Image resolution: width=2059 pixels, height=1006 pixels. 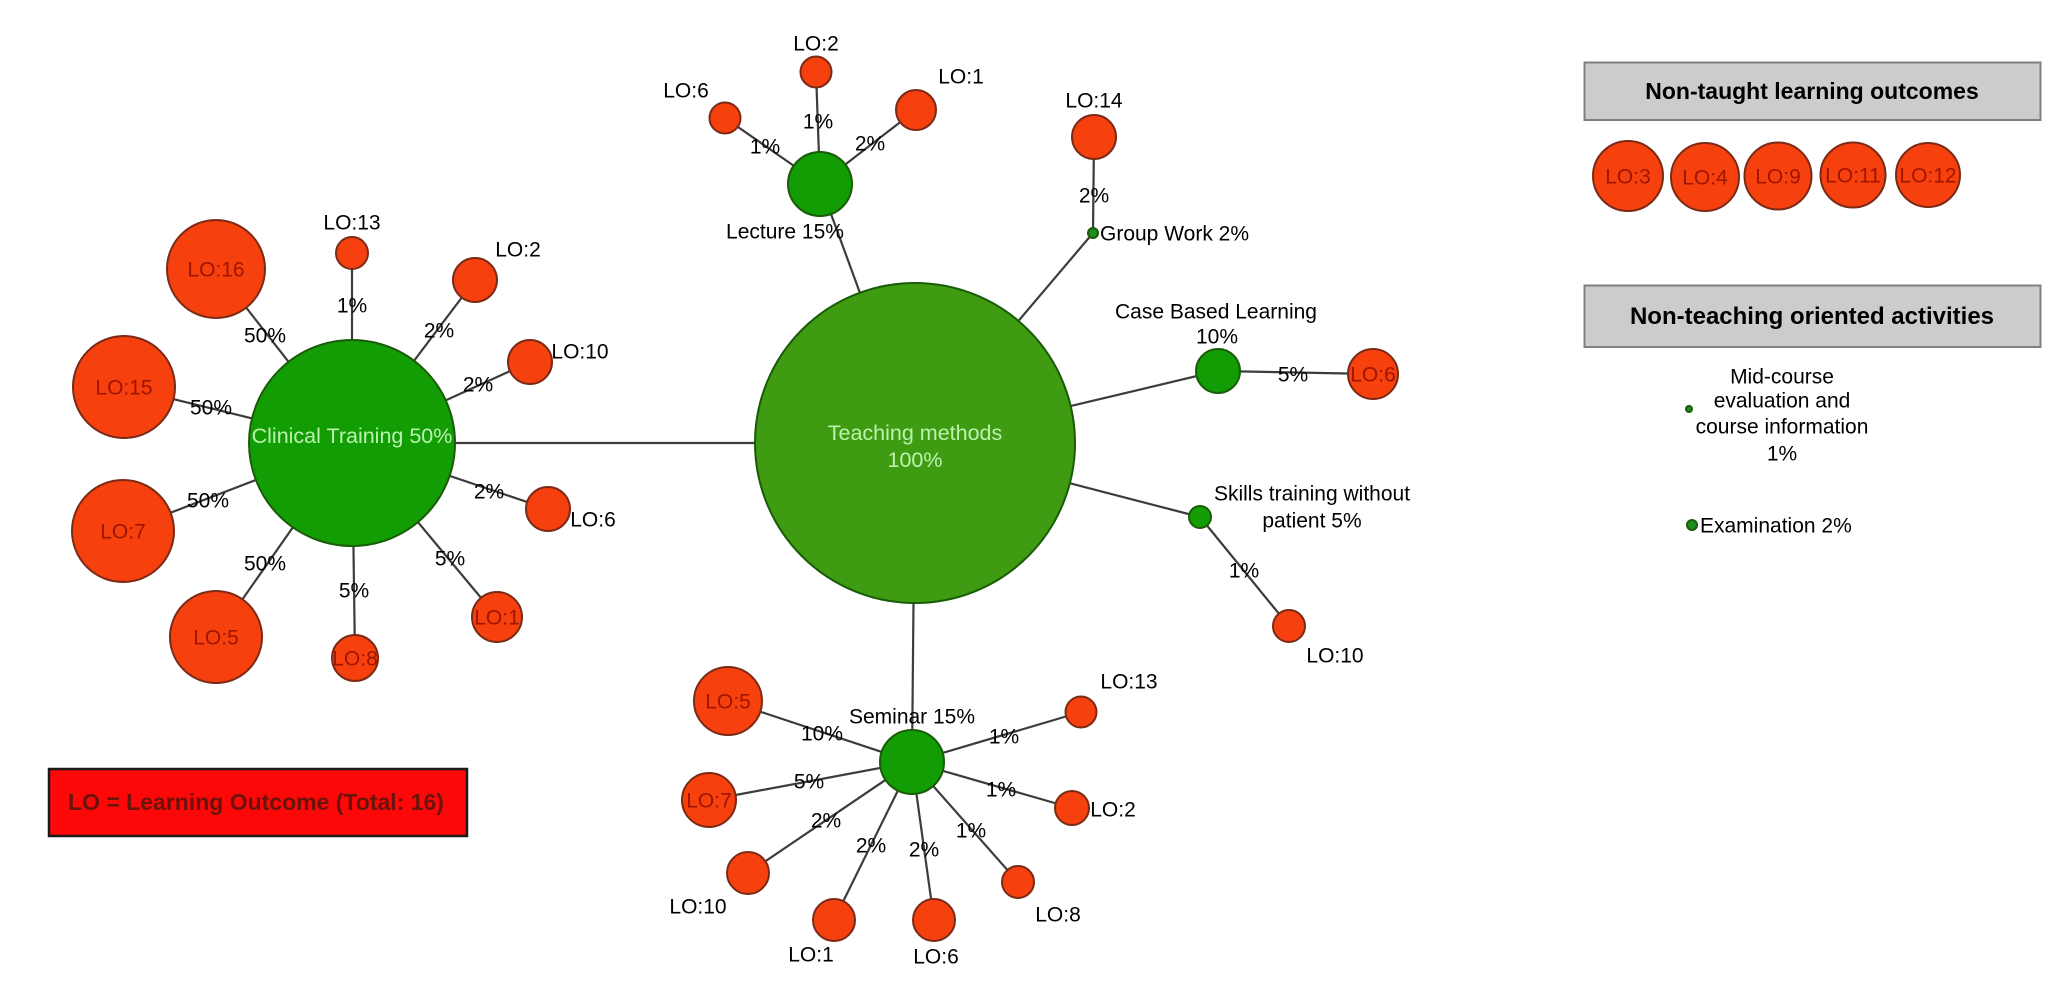 What do you see at coordinates (256, 802) in the screenshot?
I see `svg-text:LO = Learning Outcome (Total:: LO = Learning Outcome (Total: 16)` at bounding box center [256, 802].